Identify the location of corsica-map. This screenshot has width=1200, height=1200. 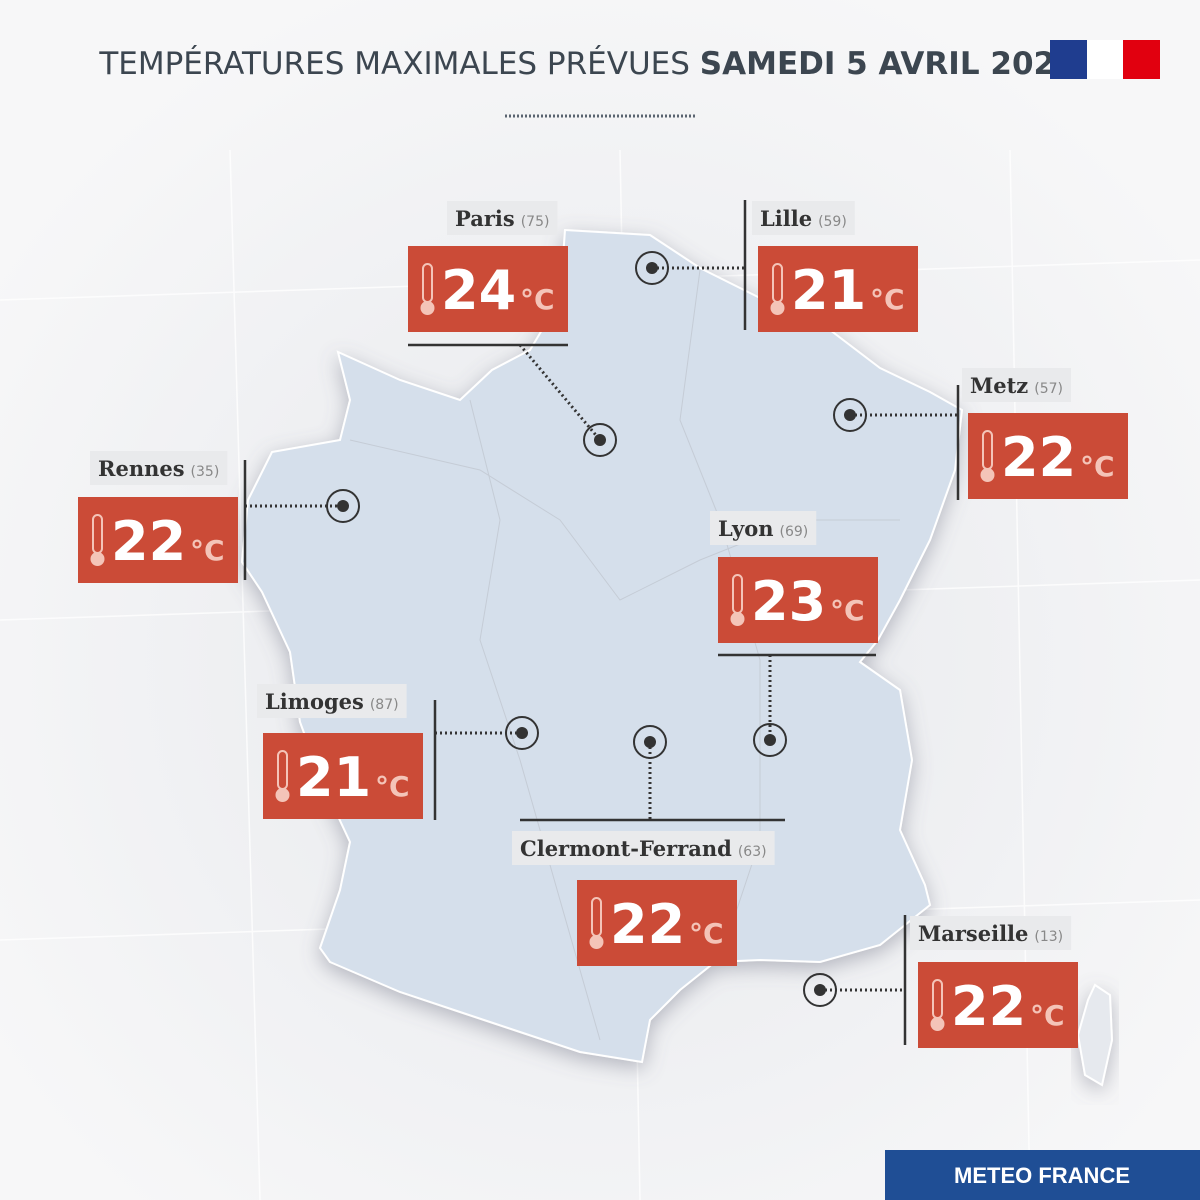
(1095, 1035).